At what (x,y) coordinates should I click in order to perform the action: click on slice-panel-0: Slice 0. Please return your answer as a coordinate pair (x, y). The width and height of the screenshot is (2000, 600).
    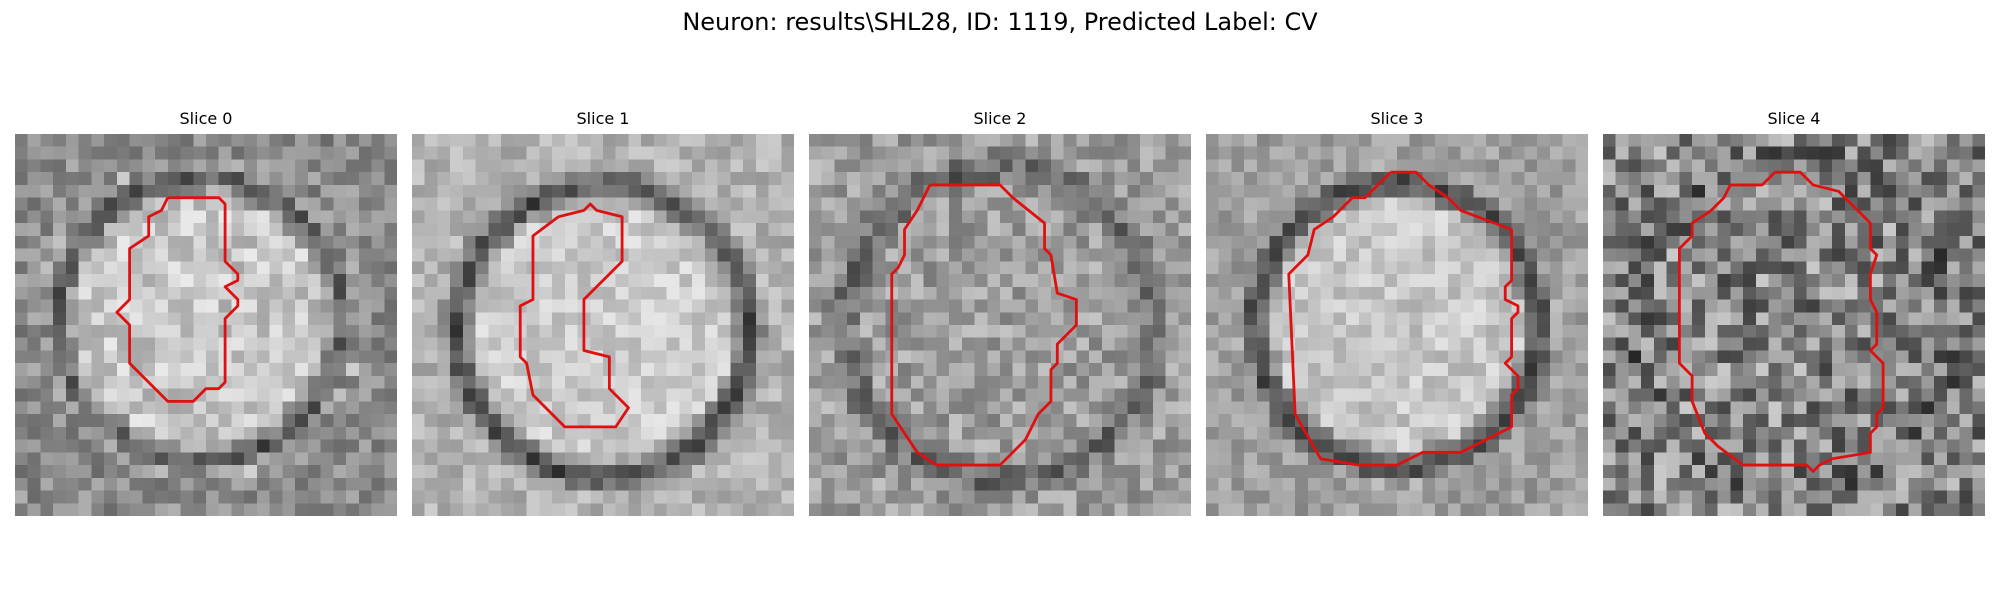
    Looking at the image, I should click on (206, 312).